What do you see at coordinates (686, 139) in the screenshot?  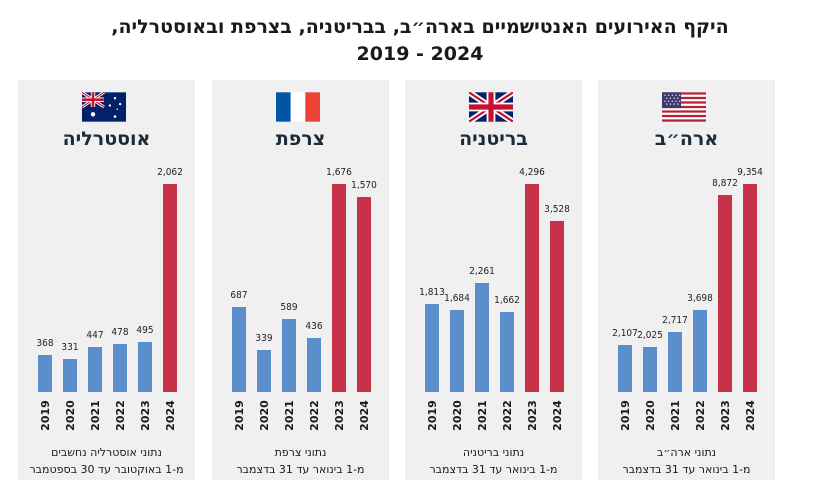 I see `country-name: ארה״ב` at bounding box center [686, 139].